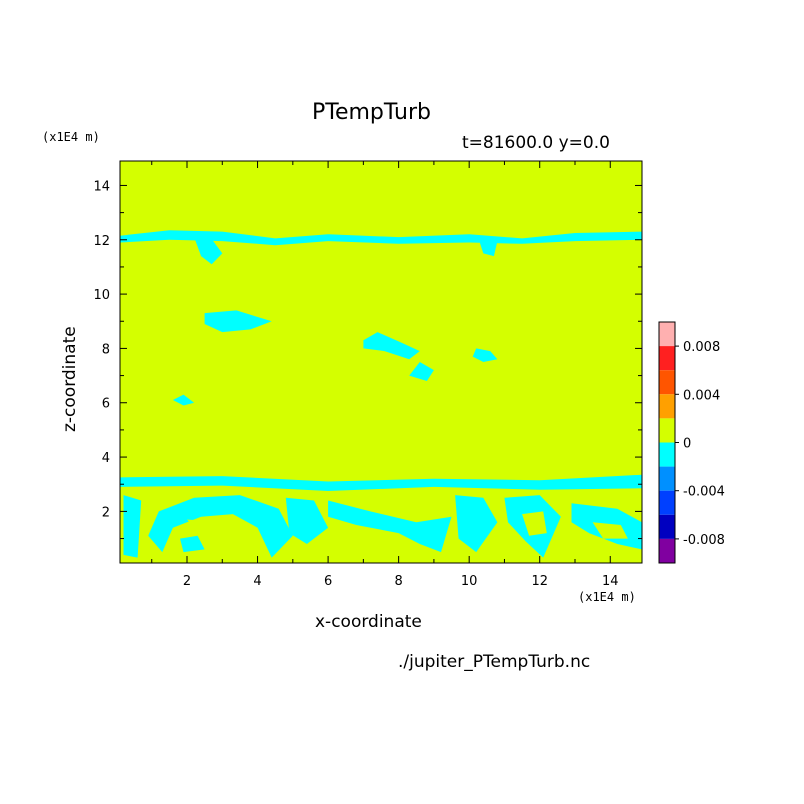  What do you see at coordinates (701, 395) in the screenshot?
I see `colorbar-label: 0.004` at bounding box center [701, 395].